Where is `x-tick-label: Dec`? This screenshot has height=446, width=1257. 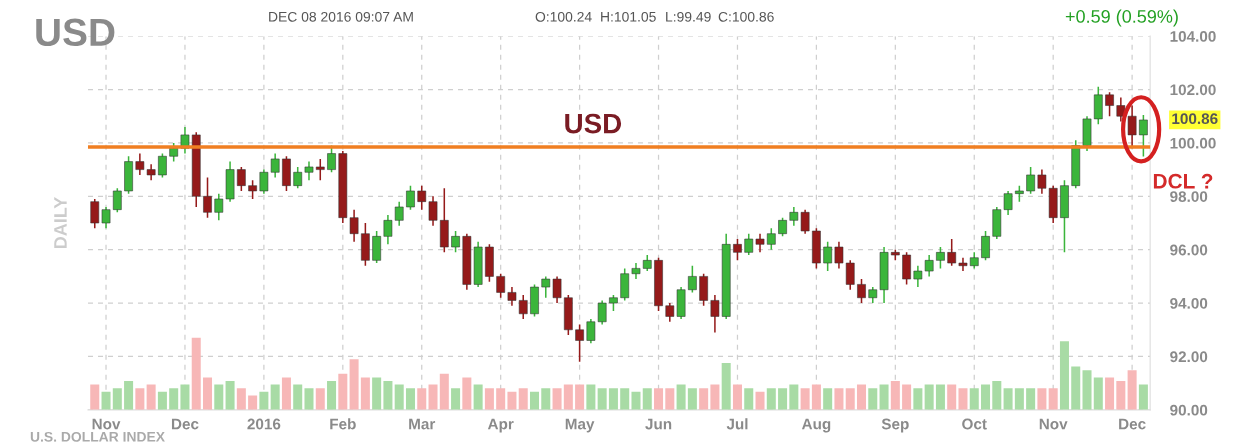 x-tick-label: Dec is located at coordinates (185, 424).